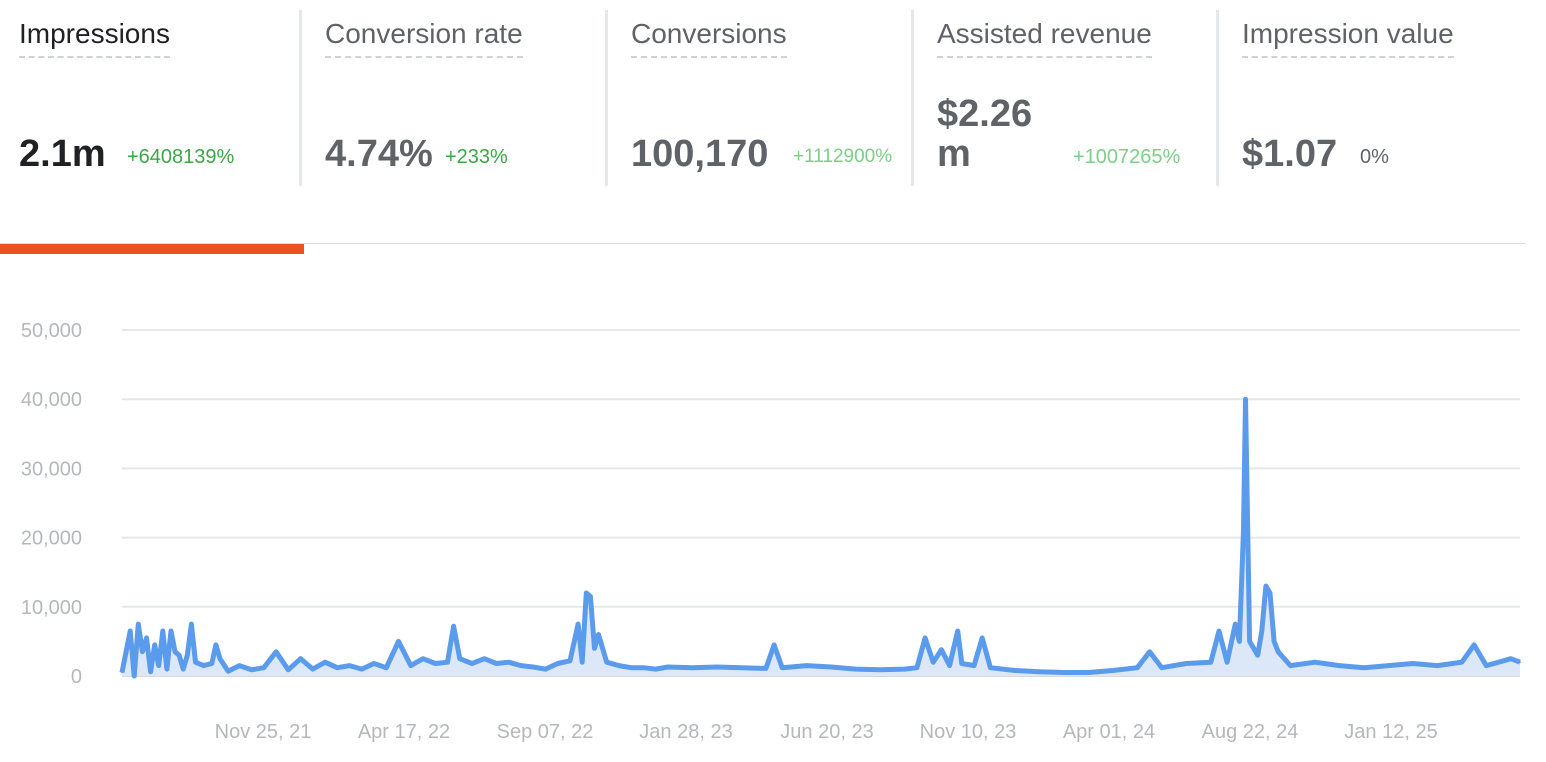 The image size is (1546, 762). Describe the element at coordinates (1250, 732) in the screenshot. I see `x-tick-label: Aug 22, 24` at that location.